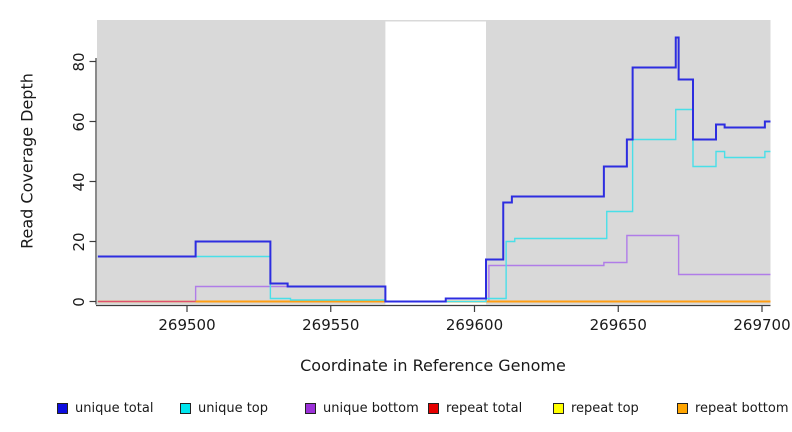 The image size is (792, 432). I want to click on legend-item-unique-bottom: unique bottom, so click(362, 408).